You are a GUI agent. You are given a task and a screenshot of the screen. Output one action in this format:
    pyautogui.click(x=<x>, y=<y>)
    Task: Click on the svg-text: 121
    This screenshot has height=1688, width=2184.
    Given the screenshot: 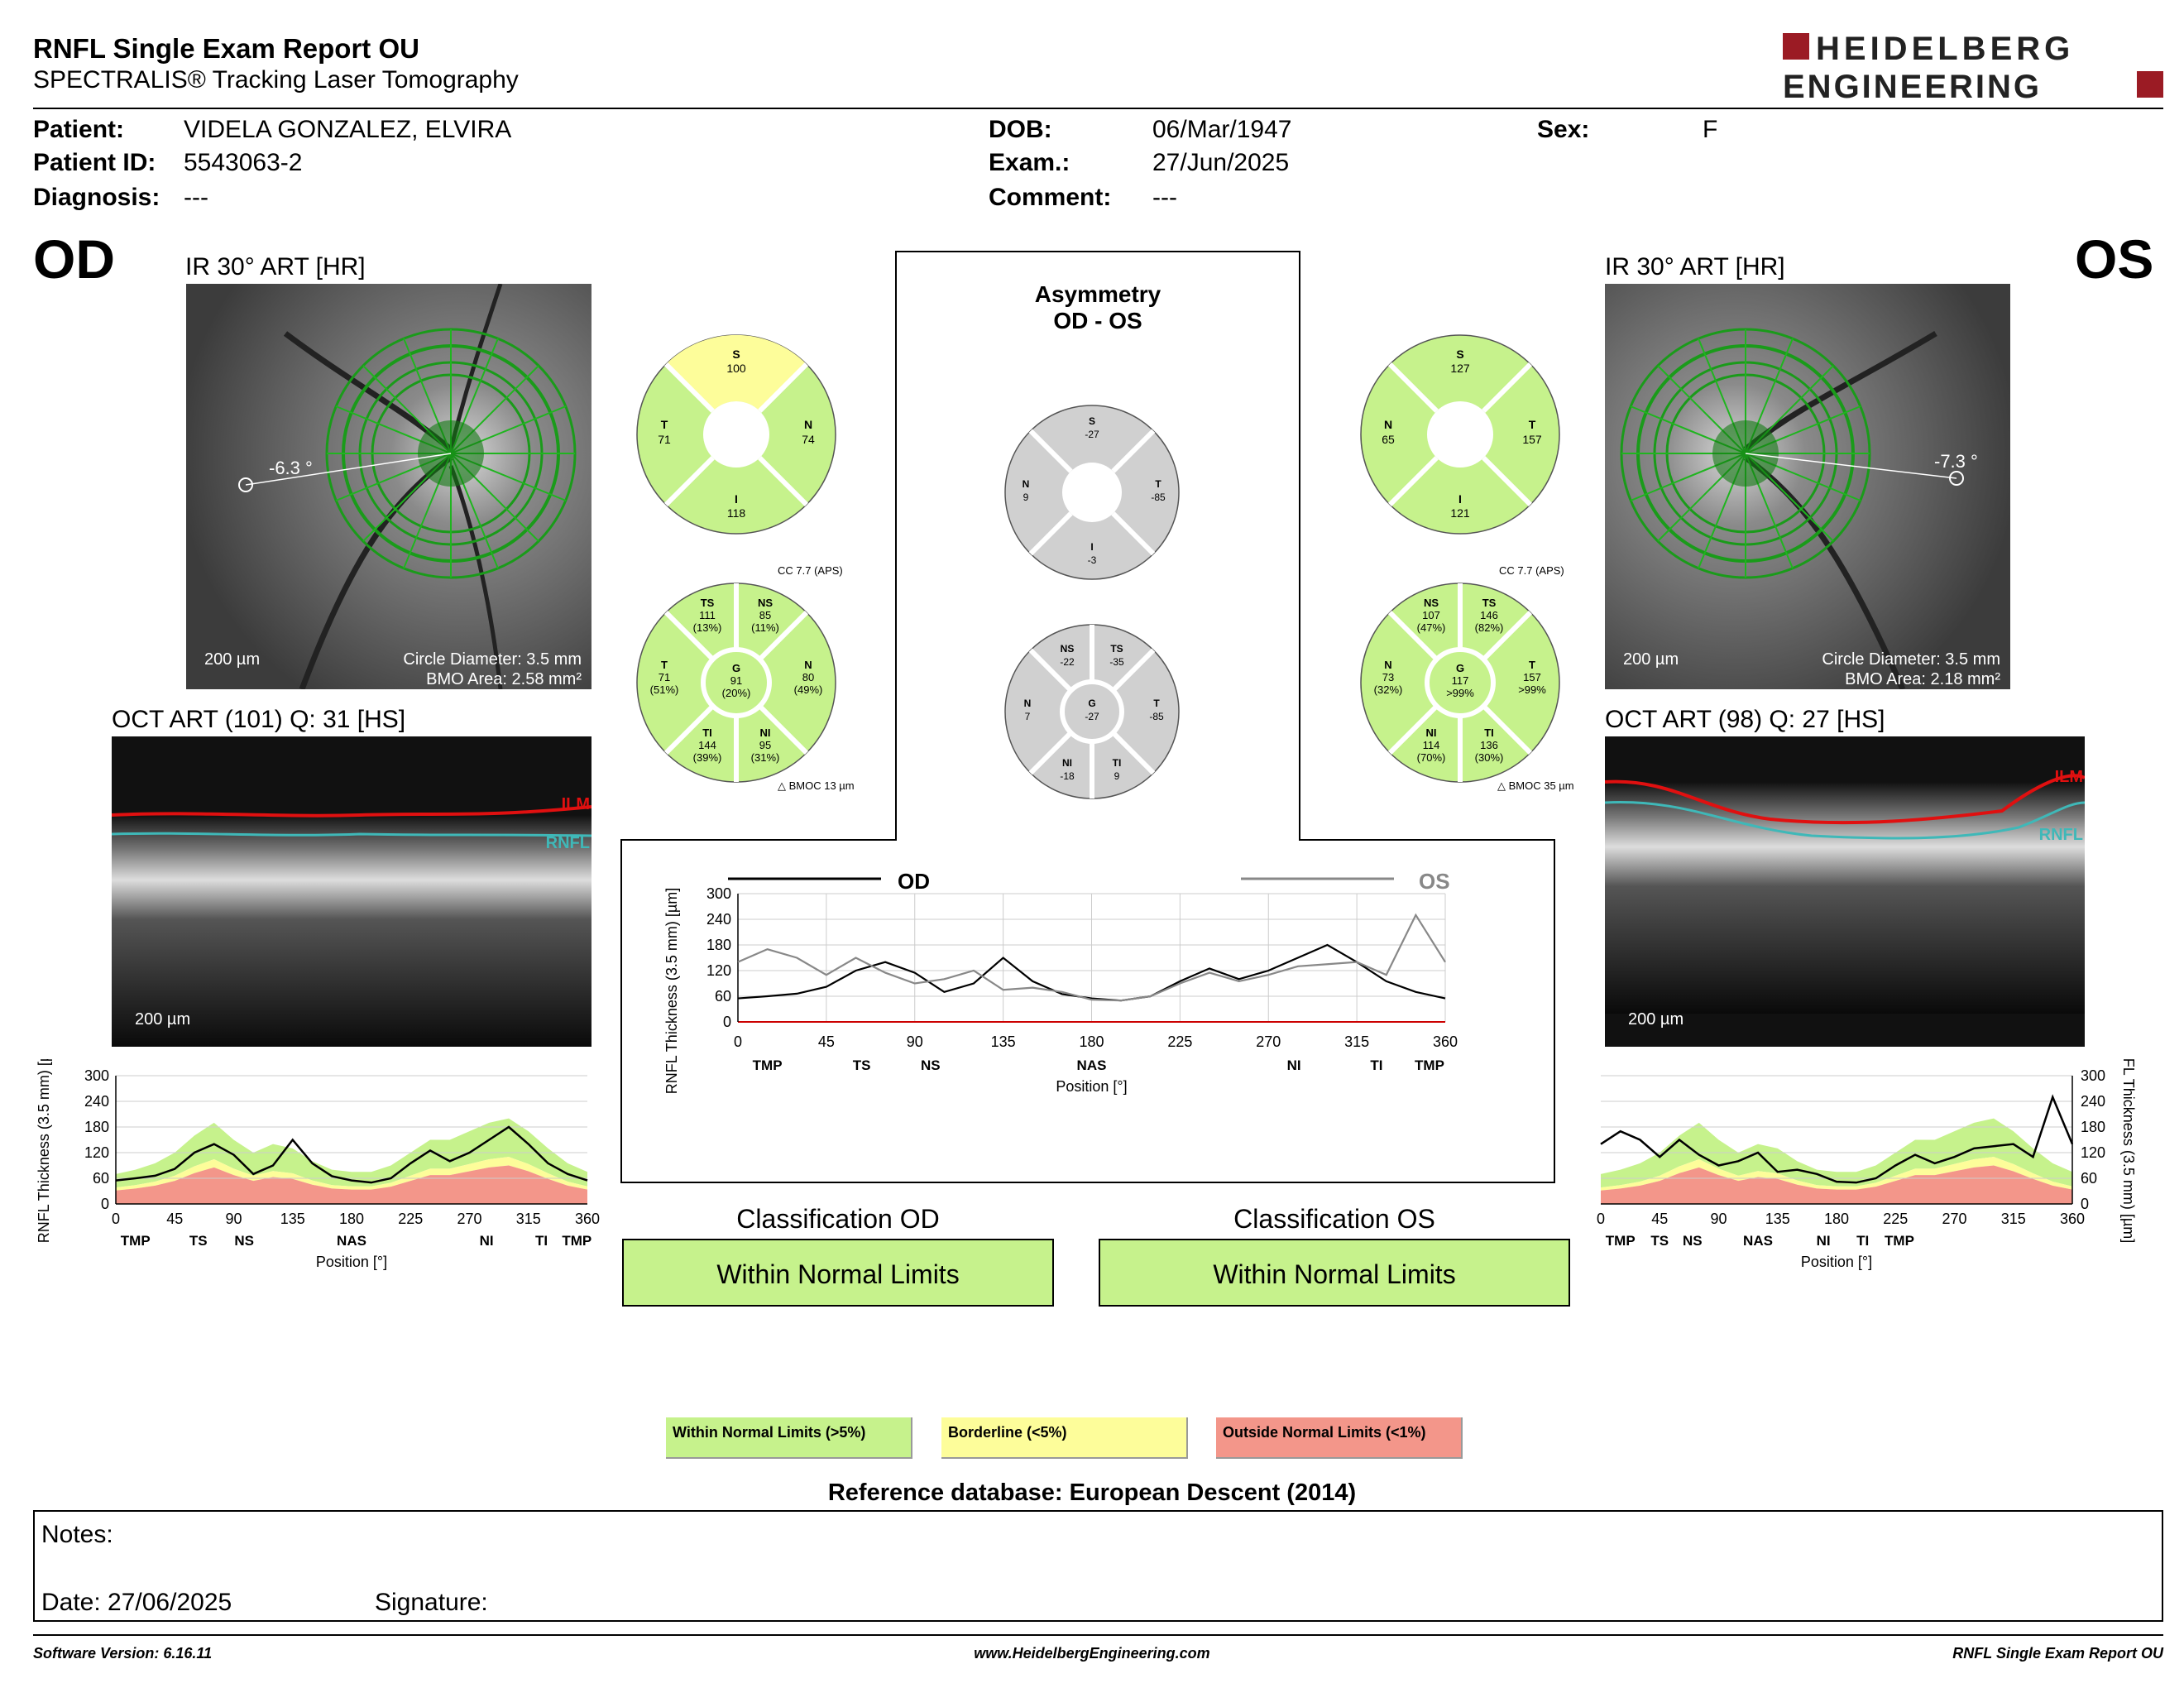 What is the action you would take?
    pyautogui.click(x=1460, y=513)
    